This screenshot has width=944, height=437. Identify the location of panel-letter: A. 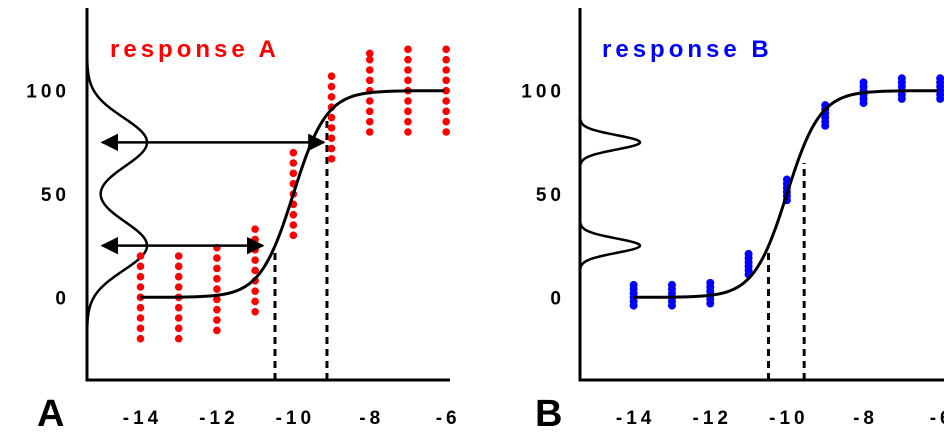
(50, 414).